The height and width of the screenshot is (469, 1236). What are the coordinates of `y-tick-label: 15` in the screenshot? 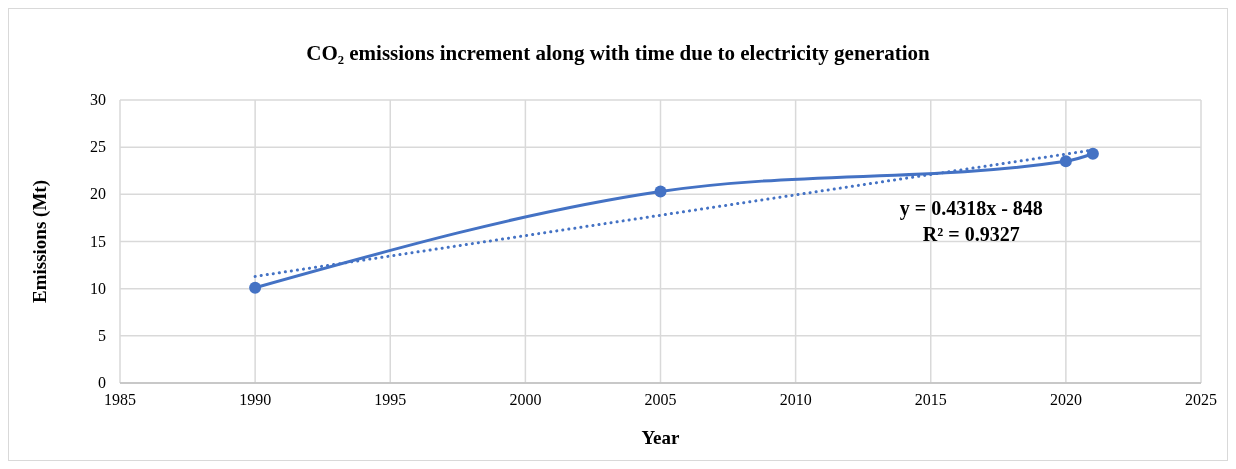 It's located at (98, 241).